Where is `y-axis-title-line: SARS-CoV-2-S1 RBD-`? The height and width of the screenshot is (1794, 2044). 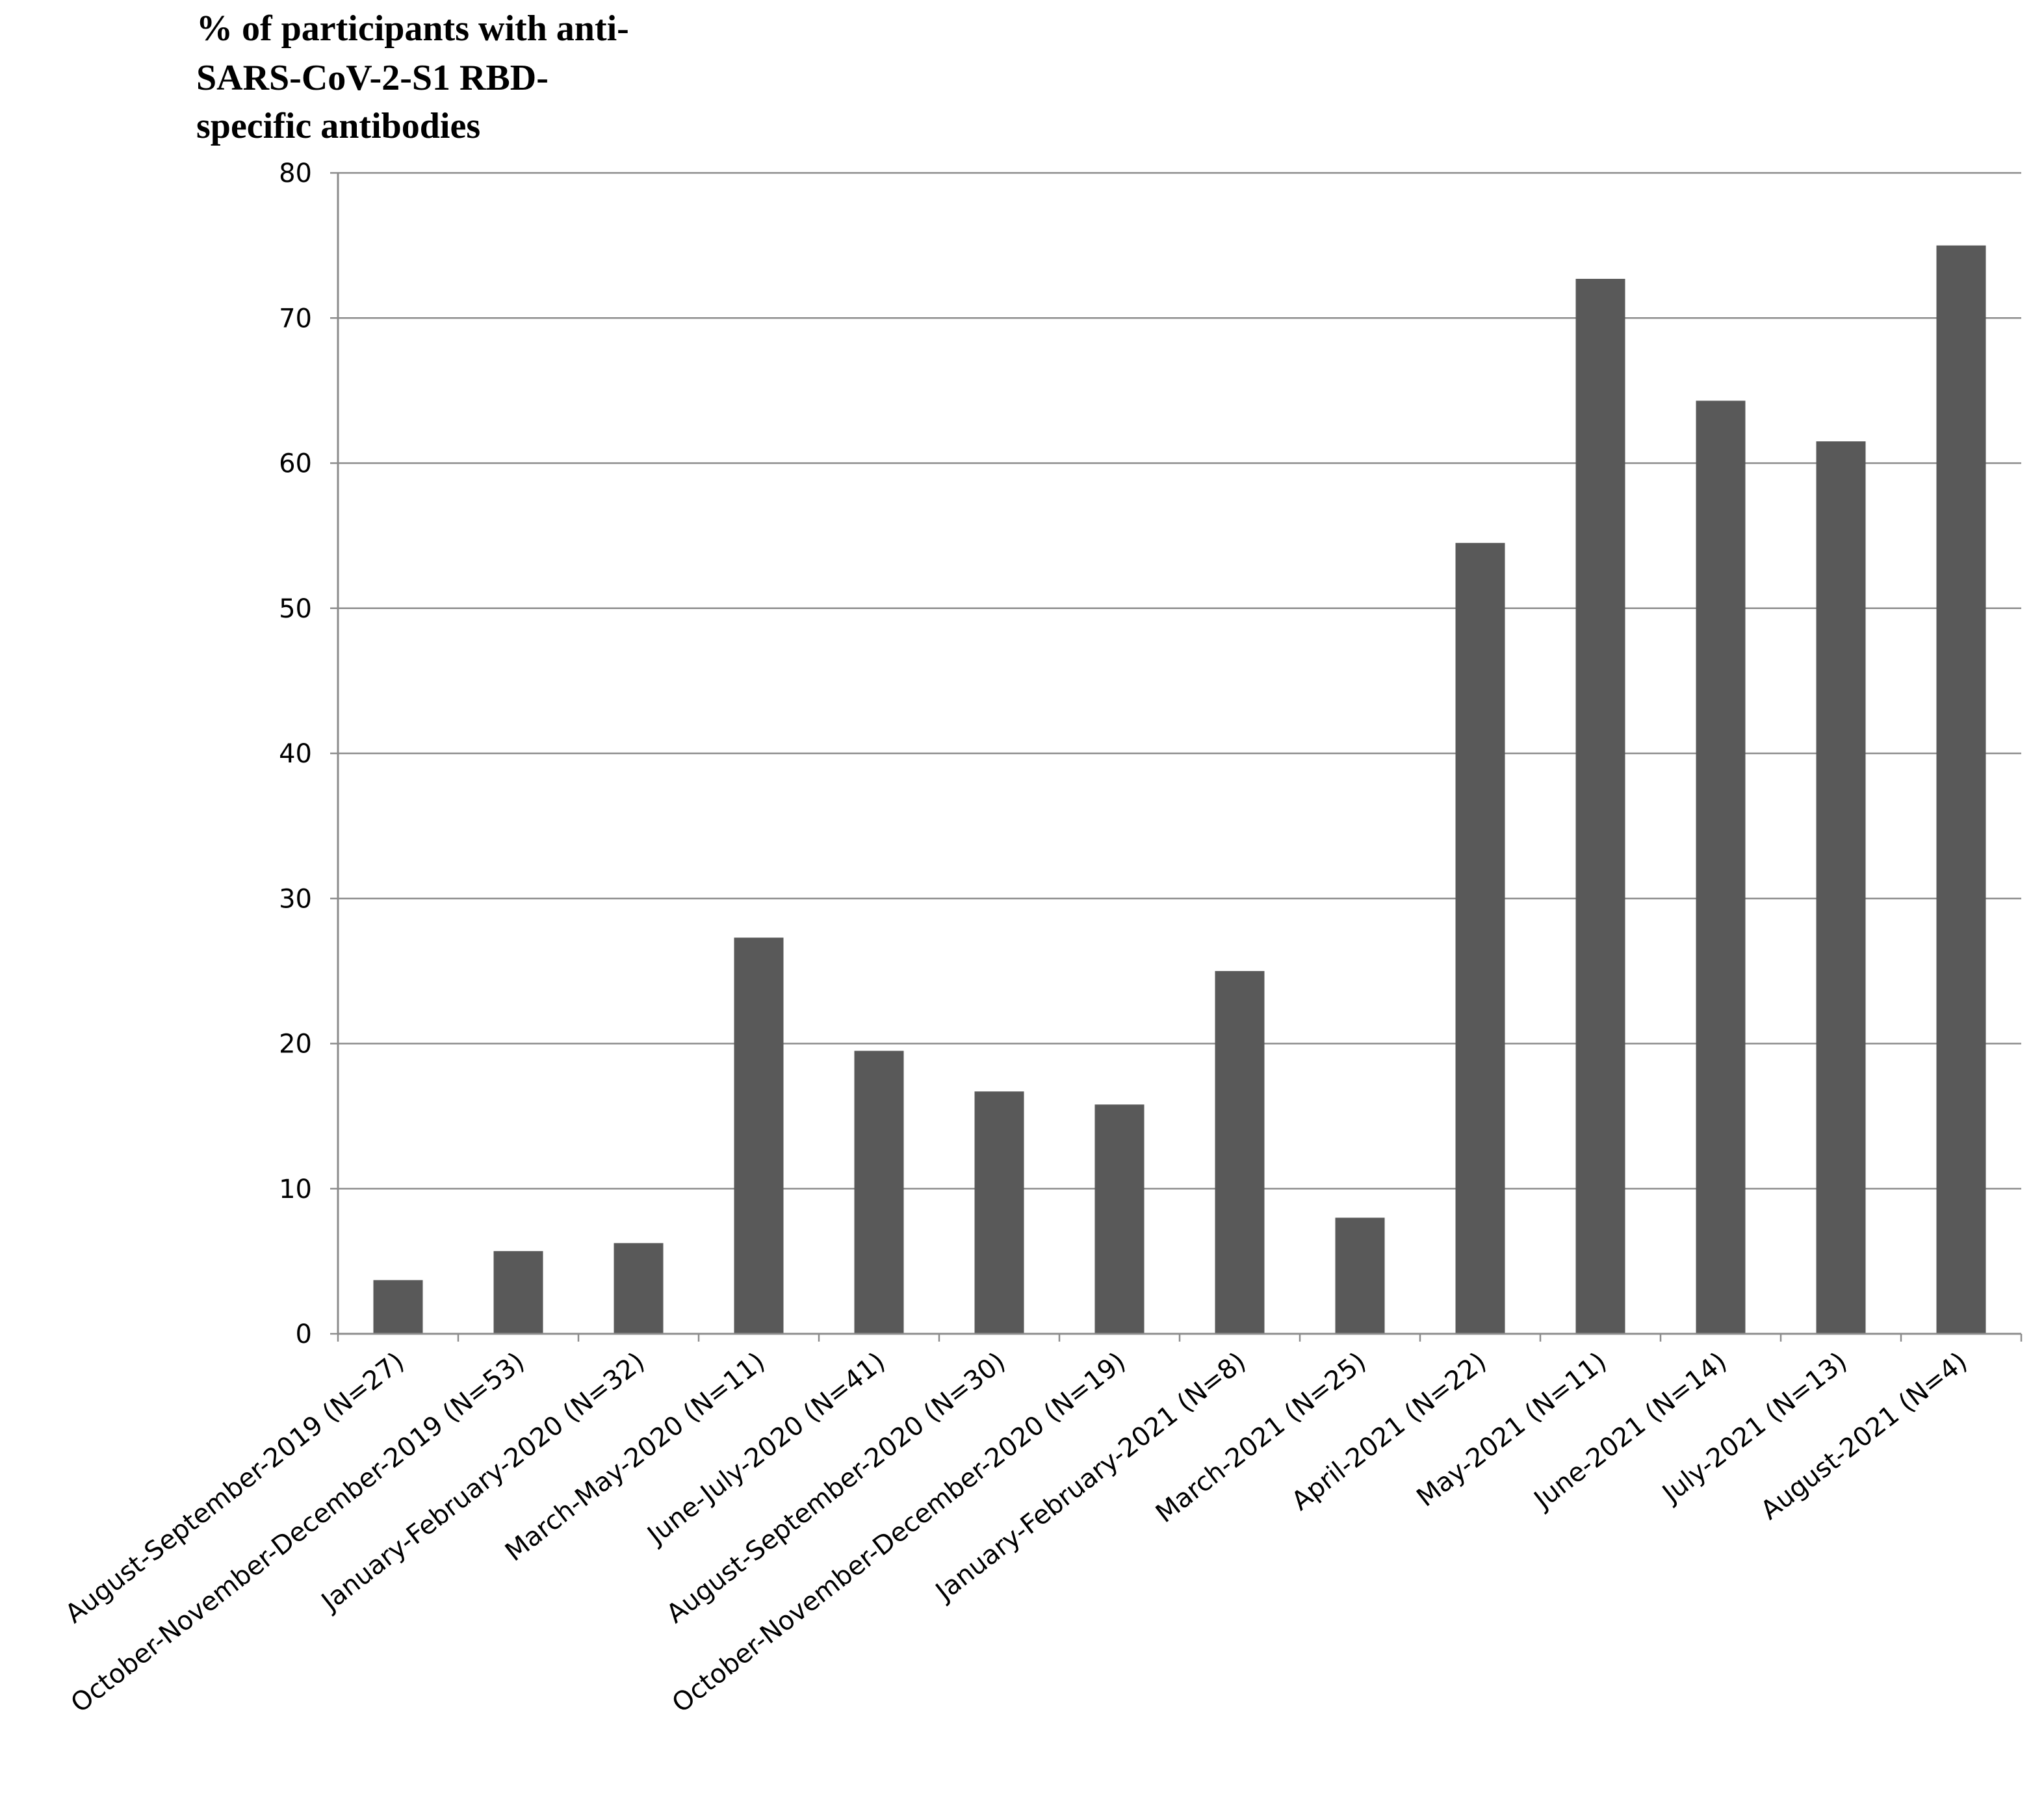 y-axis-title-line: SARS-CoV-2-S1 RBD- is located at coordinates (372, 78).